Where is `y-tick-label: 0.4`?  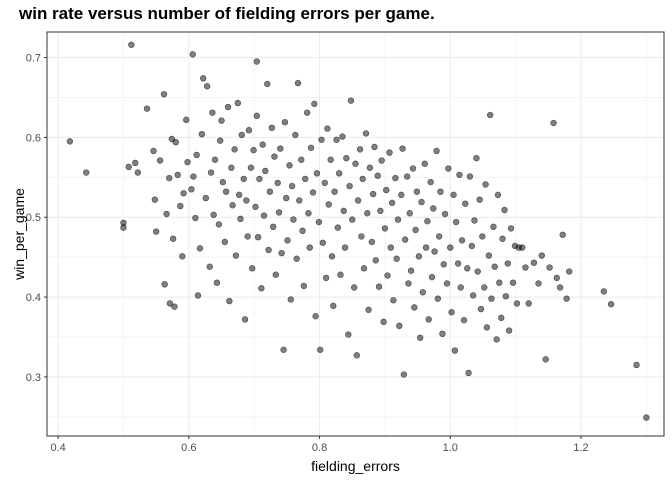
y-tick-label: 0.4 is located at coordinates (33, 298).